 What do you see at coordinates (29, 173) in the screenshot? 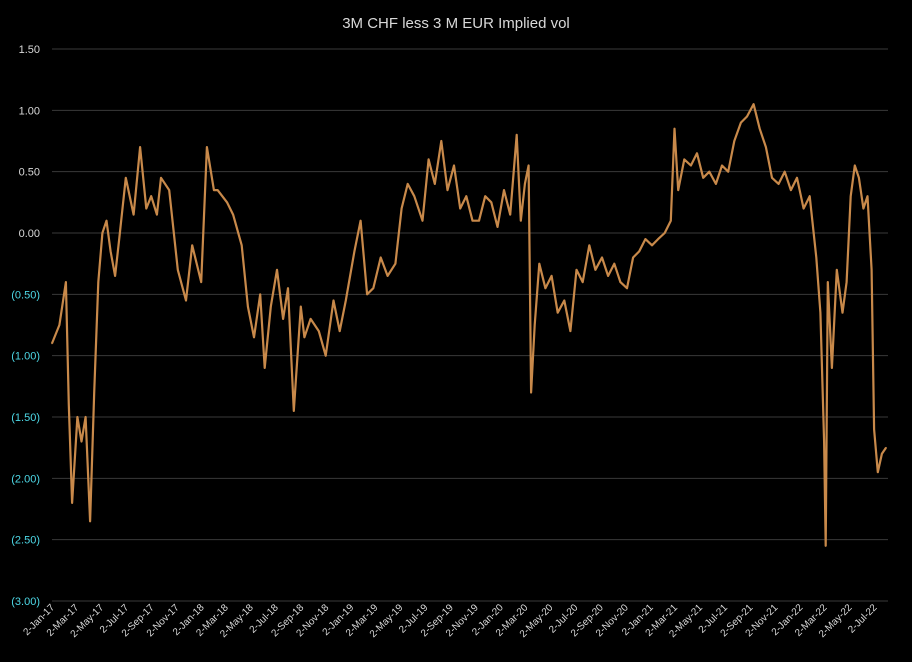
I see `y-tick-label: 0.50` at bounding box center [29, 173].